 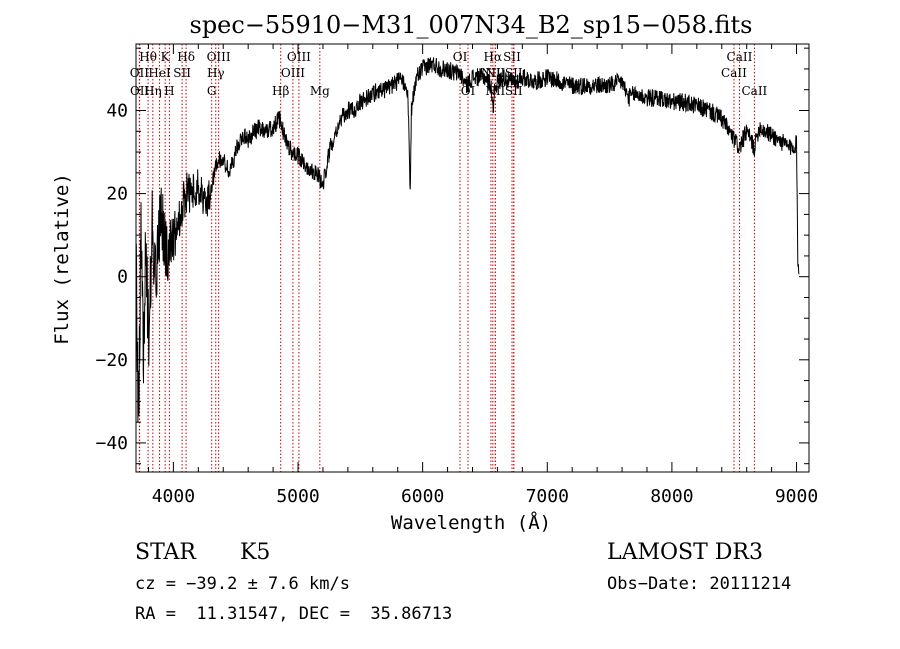 I want to click on survey-name: LAMOST DR3, so click(x=685, y=552).